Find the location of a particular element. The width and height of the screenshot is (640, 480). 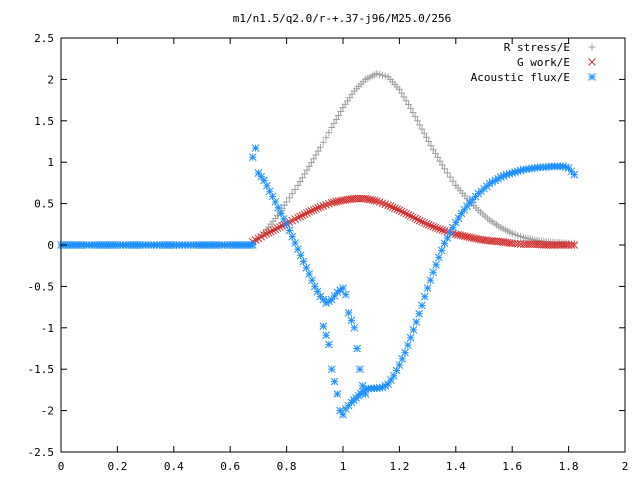

y-tick-label: -2.5 is located at coordinates (41, 452).